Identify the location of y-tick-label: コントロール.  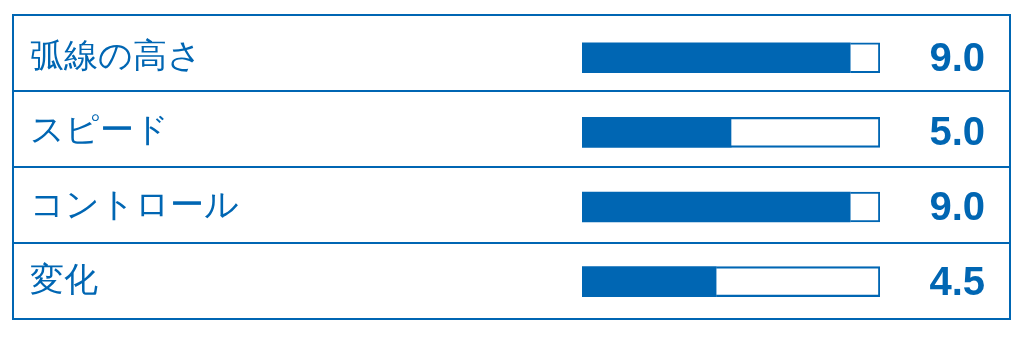
(134, 203).